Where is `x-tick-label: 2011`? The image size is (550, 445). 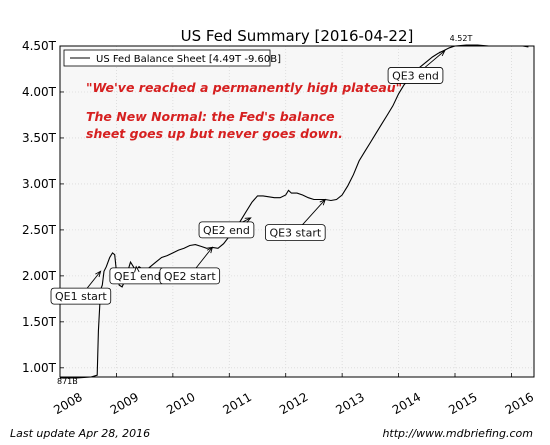 x-tick-label: 2011 is located at coordinates (237, 403).